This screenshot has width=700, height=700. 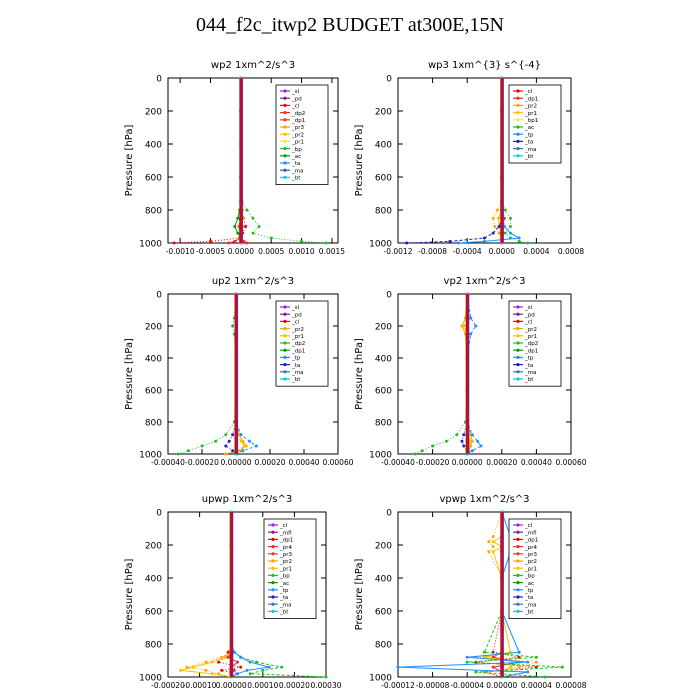 What do you see at coordinates (269, 462) in the screenshot?
I see `x-tick-label: 0.00020` at bounding box center [269, 462].